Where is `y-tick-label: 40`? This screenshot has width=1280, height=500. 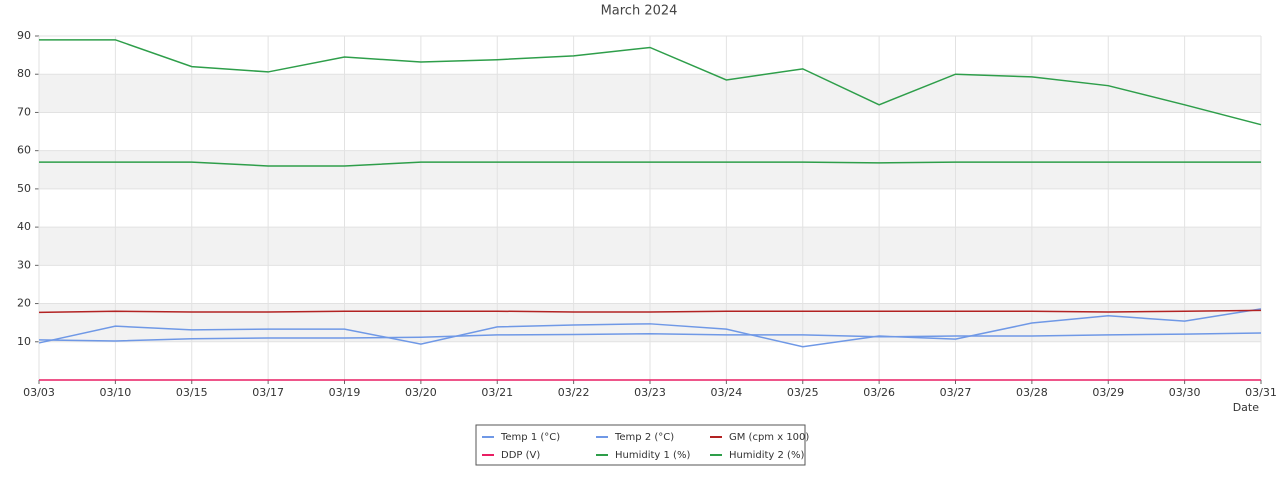
y-tick-label: 40 is located at coordinates (24, 226).